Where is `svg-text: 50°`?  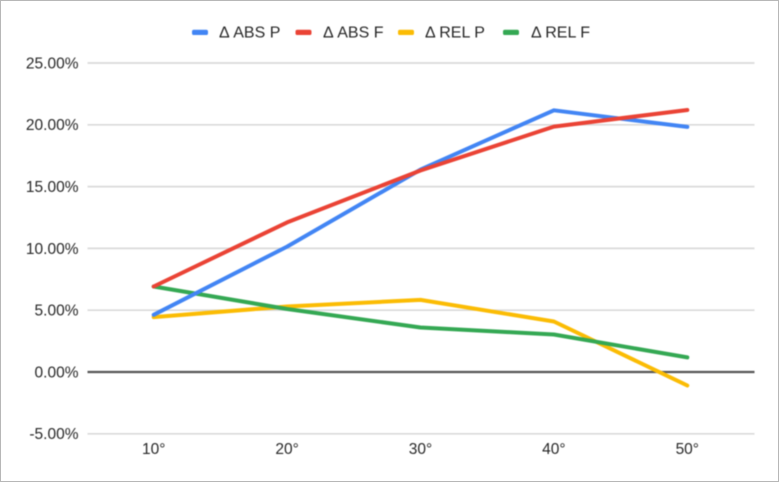 svg-text: 50° is located at coordinates (687, 449).